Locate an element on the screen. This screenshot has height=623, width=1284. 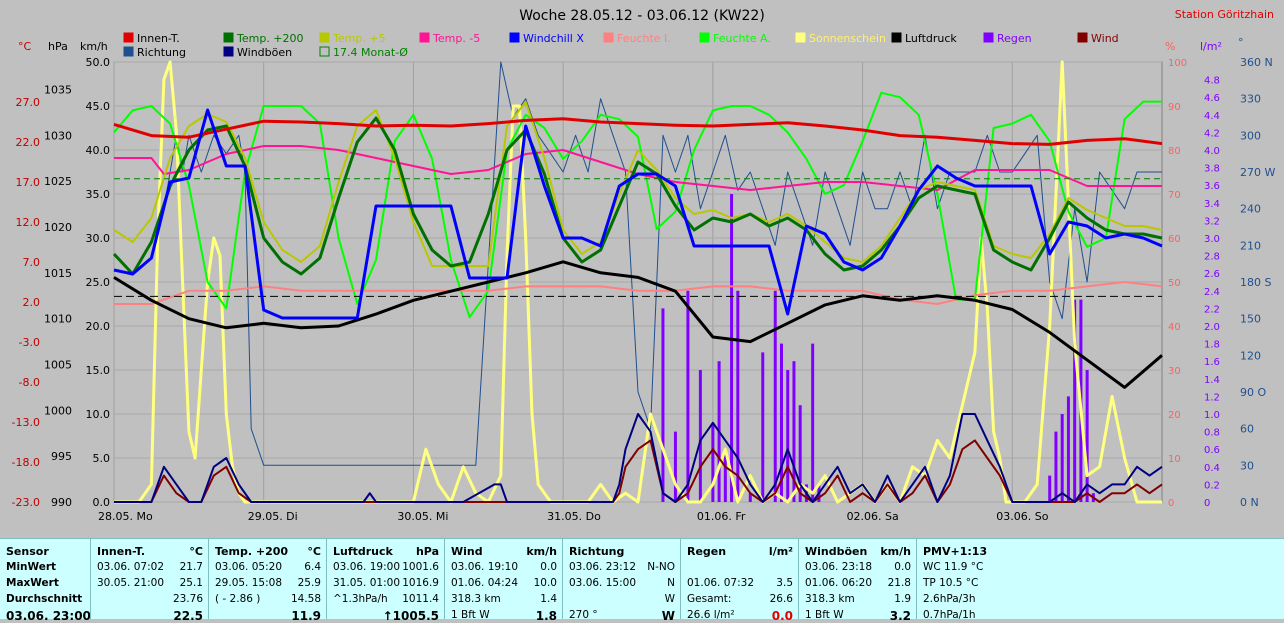
y-tick-label-deg: 150 is located at coordinates (1250, 319).